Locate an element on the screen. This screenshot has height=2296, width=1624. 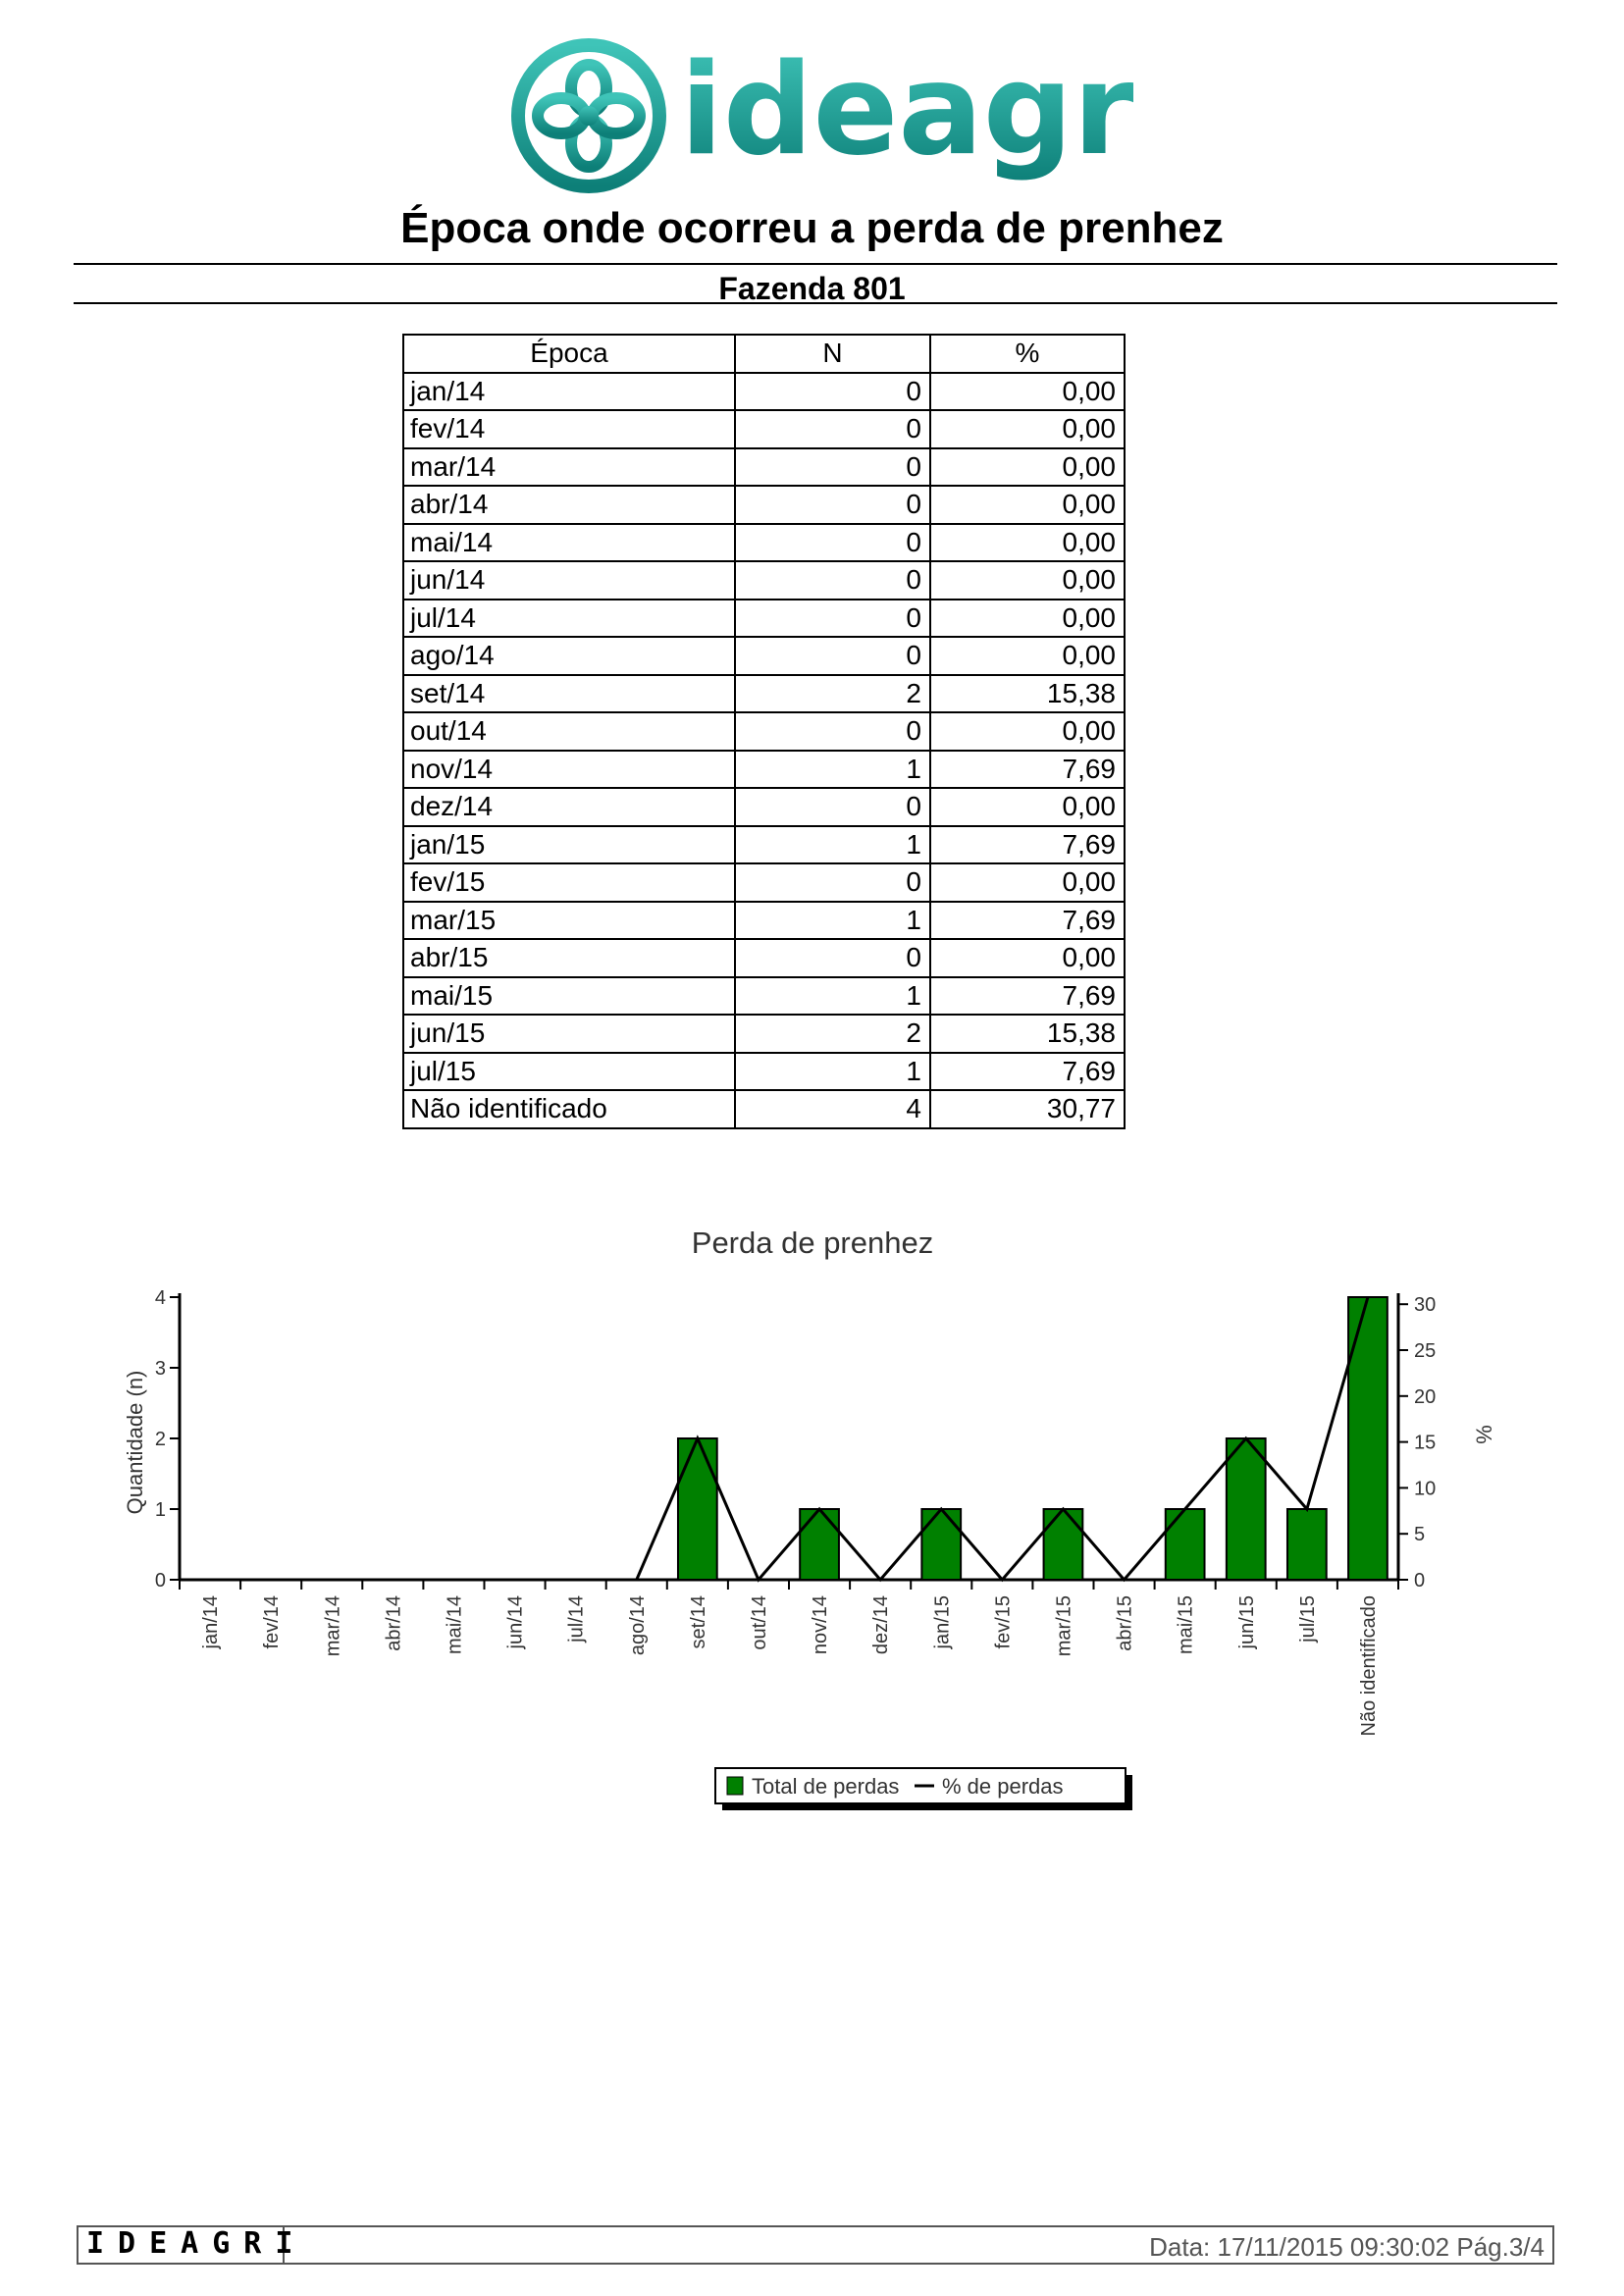
table-row: abr/14 0 0,00 is located at coordinates (764, 505).